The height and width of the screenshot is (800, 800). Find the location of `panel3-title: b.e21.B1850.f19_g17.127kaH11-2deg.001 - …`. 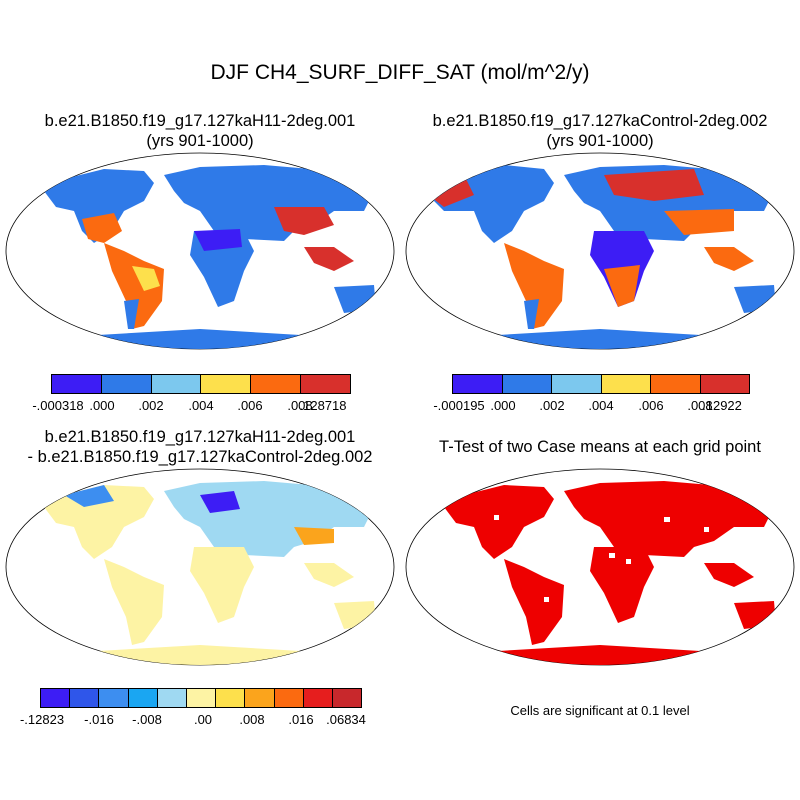

panel3-title: b.e21.B1850.f19_g17.127kaH11-2deg.001 - … is located at coordinates (200, 447).